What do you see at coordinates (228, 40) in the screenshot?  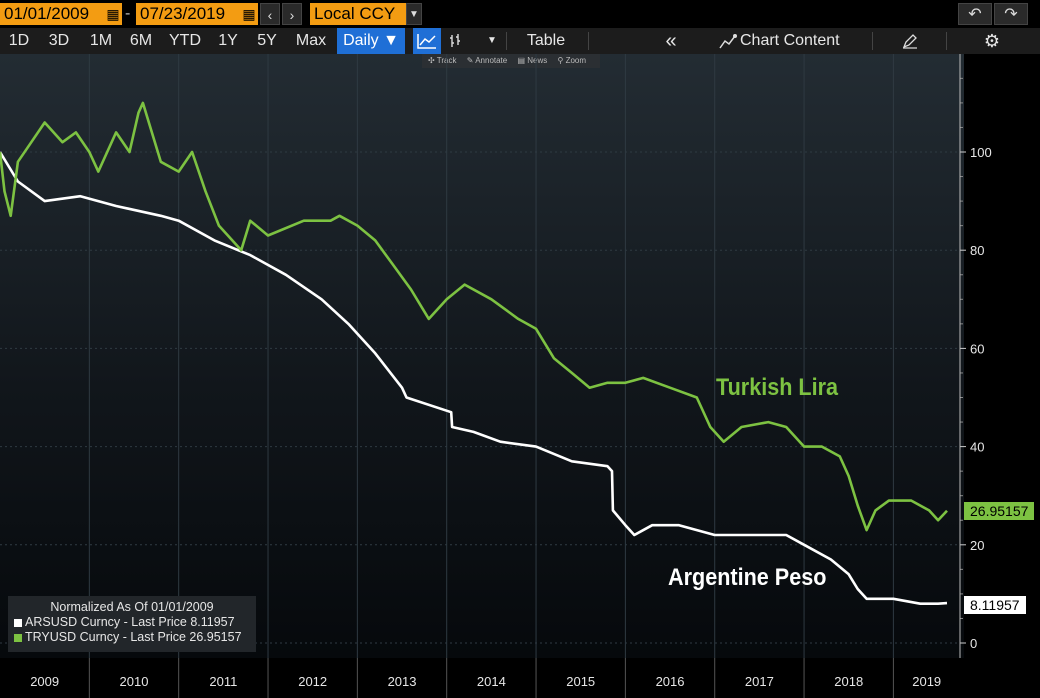 I see `range-1y: 1Y` at bounding box center [228, 40].